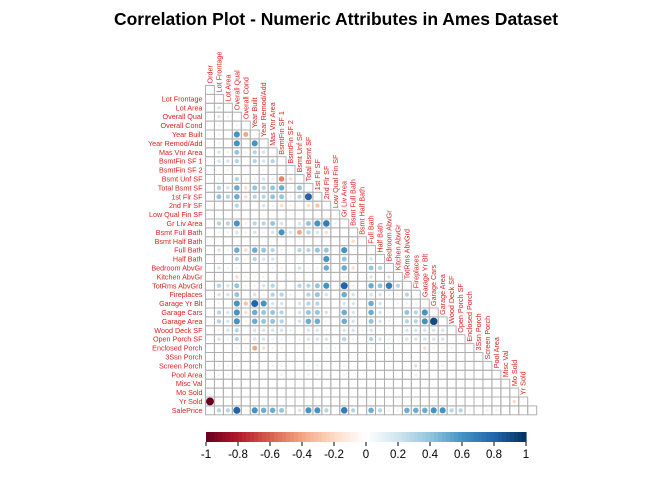 The height and width of the screenshot is (480, 672). I want to click on row-label-overall-qual: Overall Qual, so click(183, 116).